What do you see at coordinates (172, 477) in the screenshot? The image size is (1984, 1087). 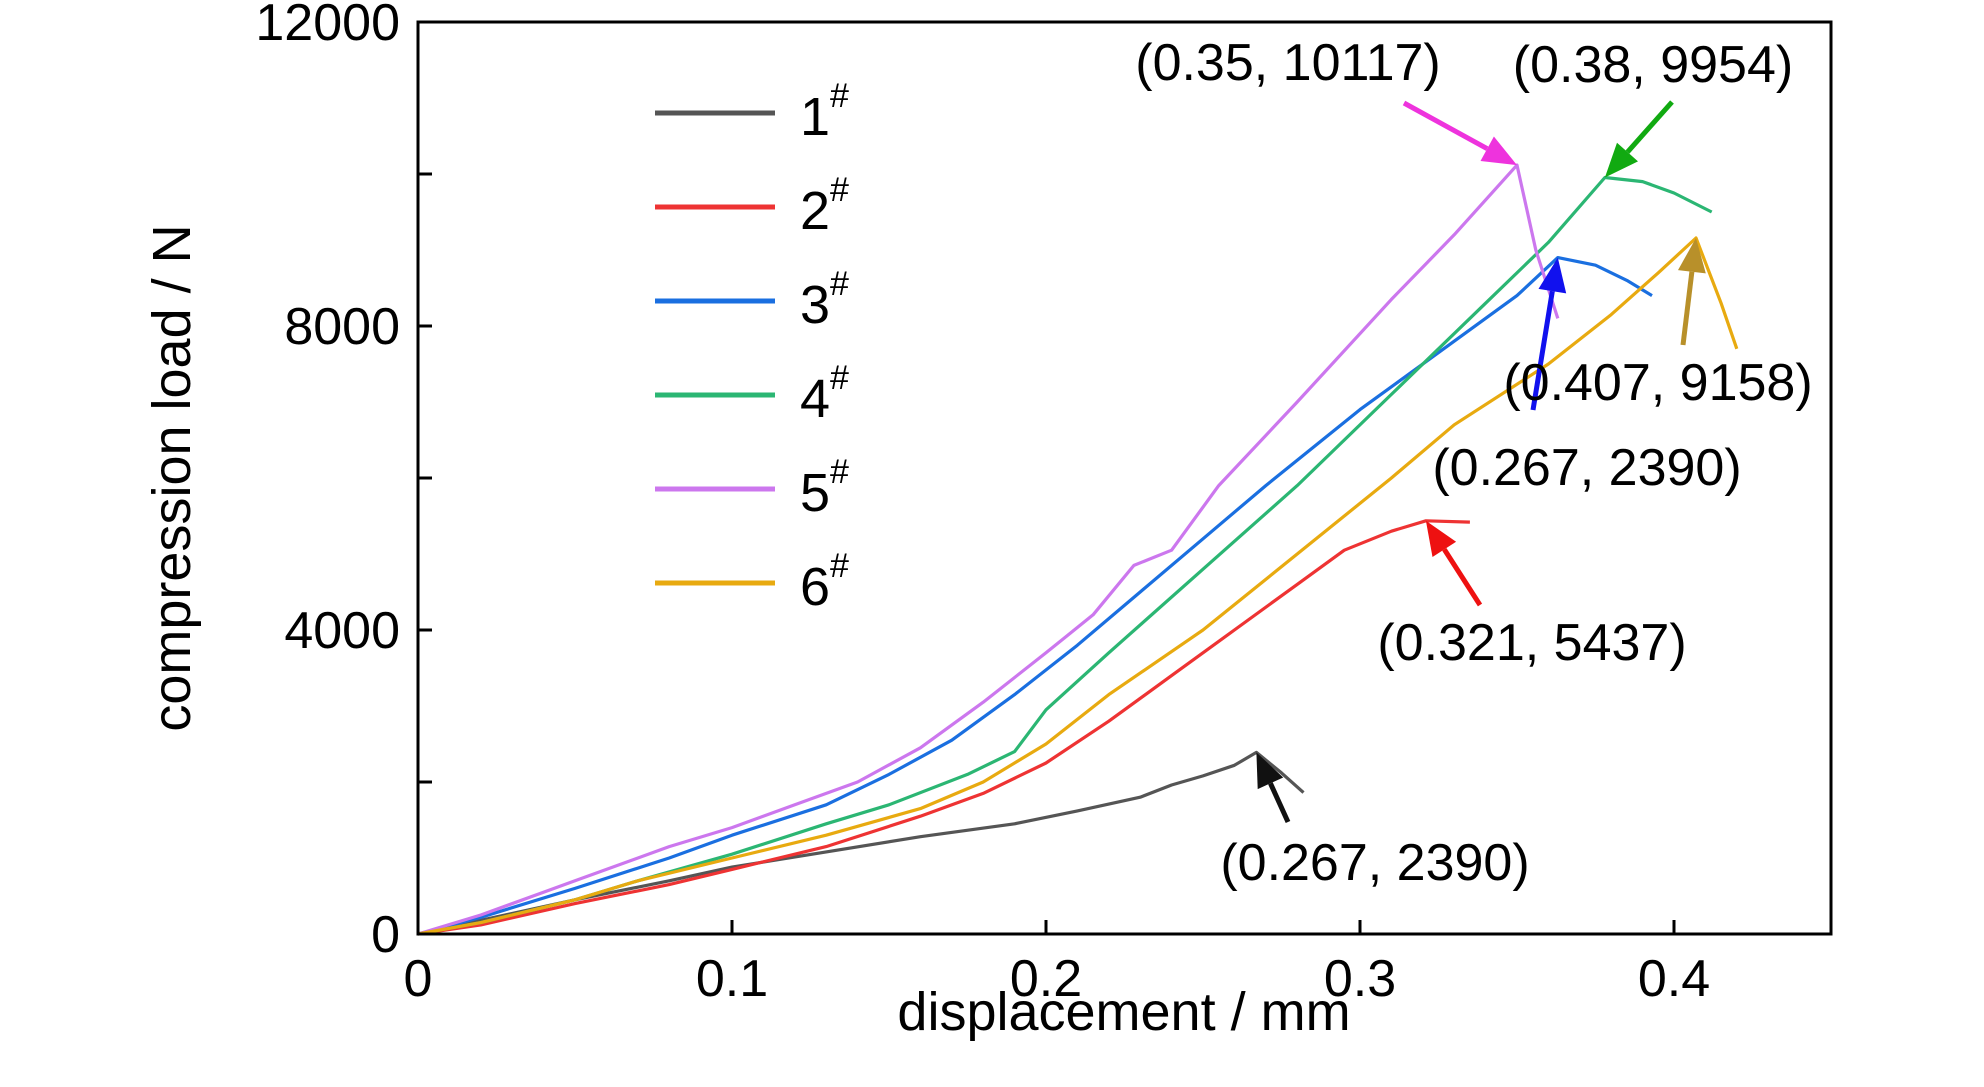 I see `y-axis-title: compression load / N` at bounding box center [172, 477].